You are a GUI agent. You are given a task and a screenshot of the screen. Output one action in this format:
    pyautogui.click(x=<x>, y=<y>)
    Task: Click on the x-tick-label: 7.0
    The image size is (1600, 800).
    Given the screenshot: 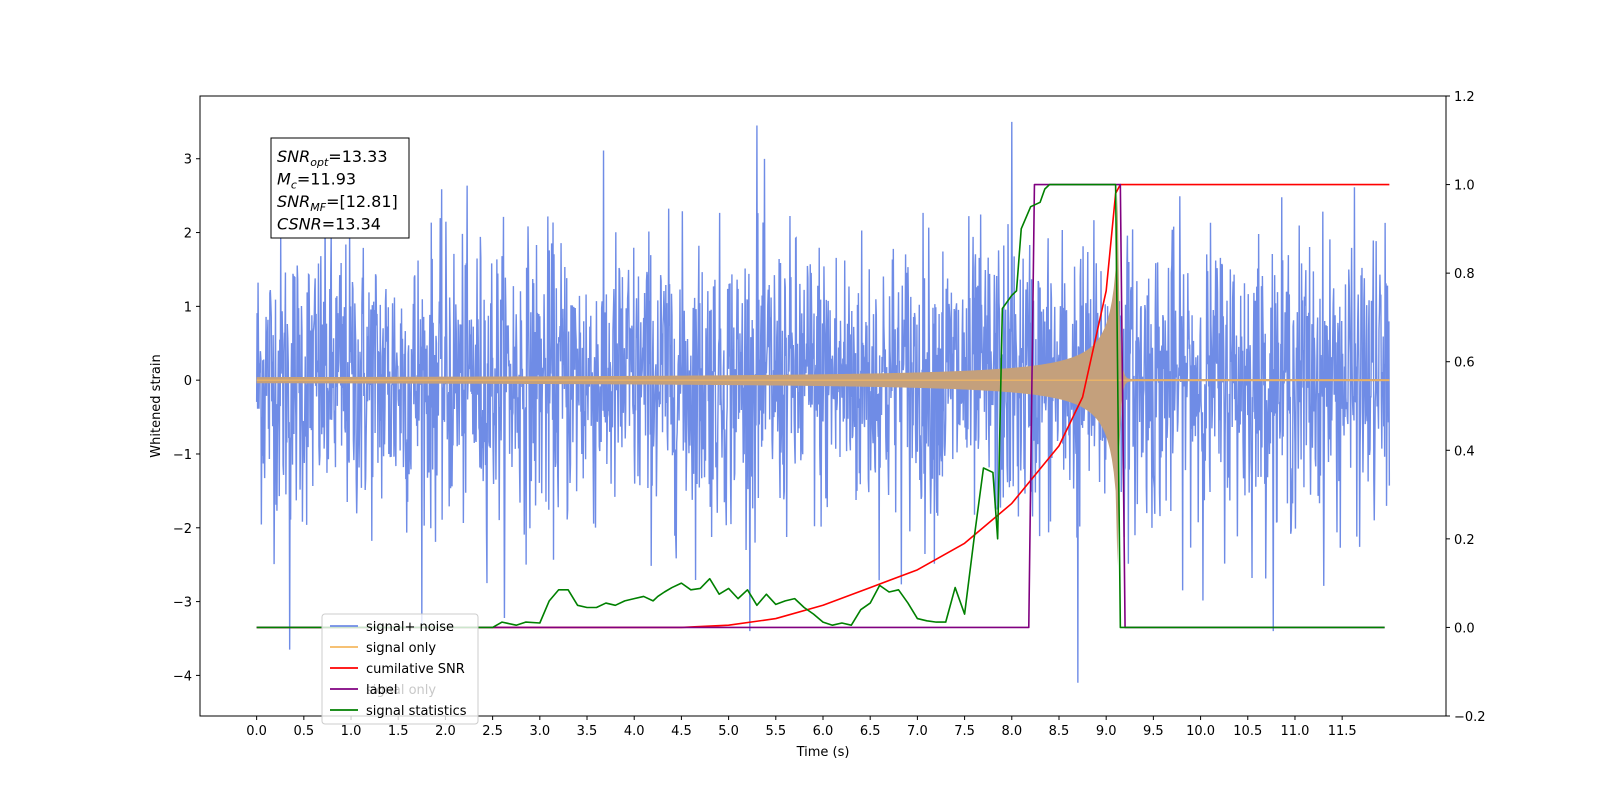 What is the action you would take?
    pyautogui.click(x=917, y=731)
    